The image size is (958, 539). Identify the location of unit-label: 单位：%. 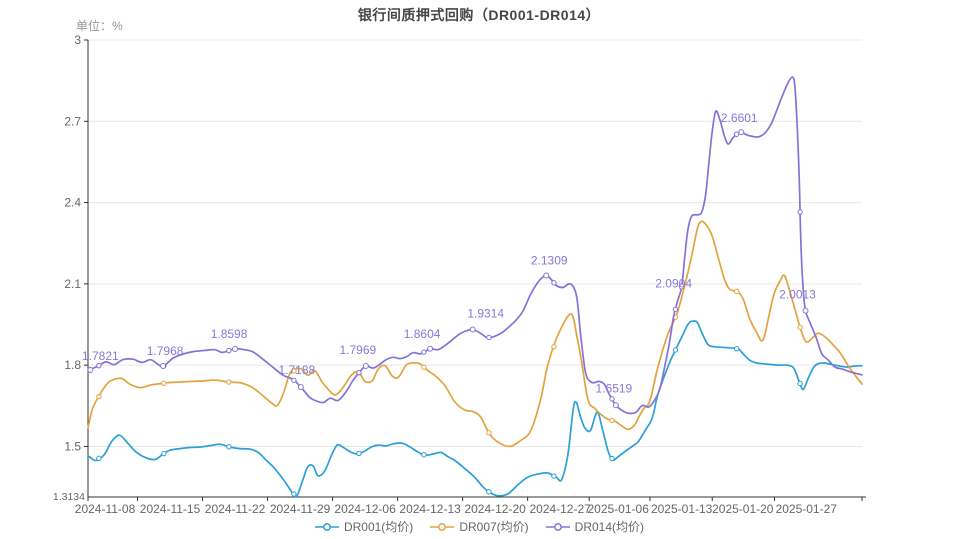
(99, 26).